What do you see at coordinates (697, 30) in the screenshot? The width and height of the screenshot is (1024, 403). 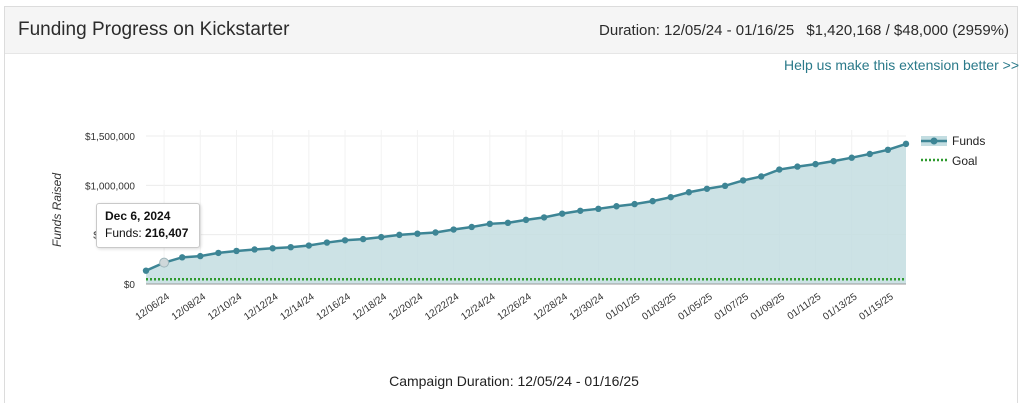 I see `campaign-duration: Duration: 12/05/24 - 01/16/25` at bounding box center [697, 30].